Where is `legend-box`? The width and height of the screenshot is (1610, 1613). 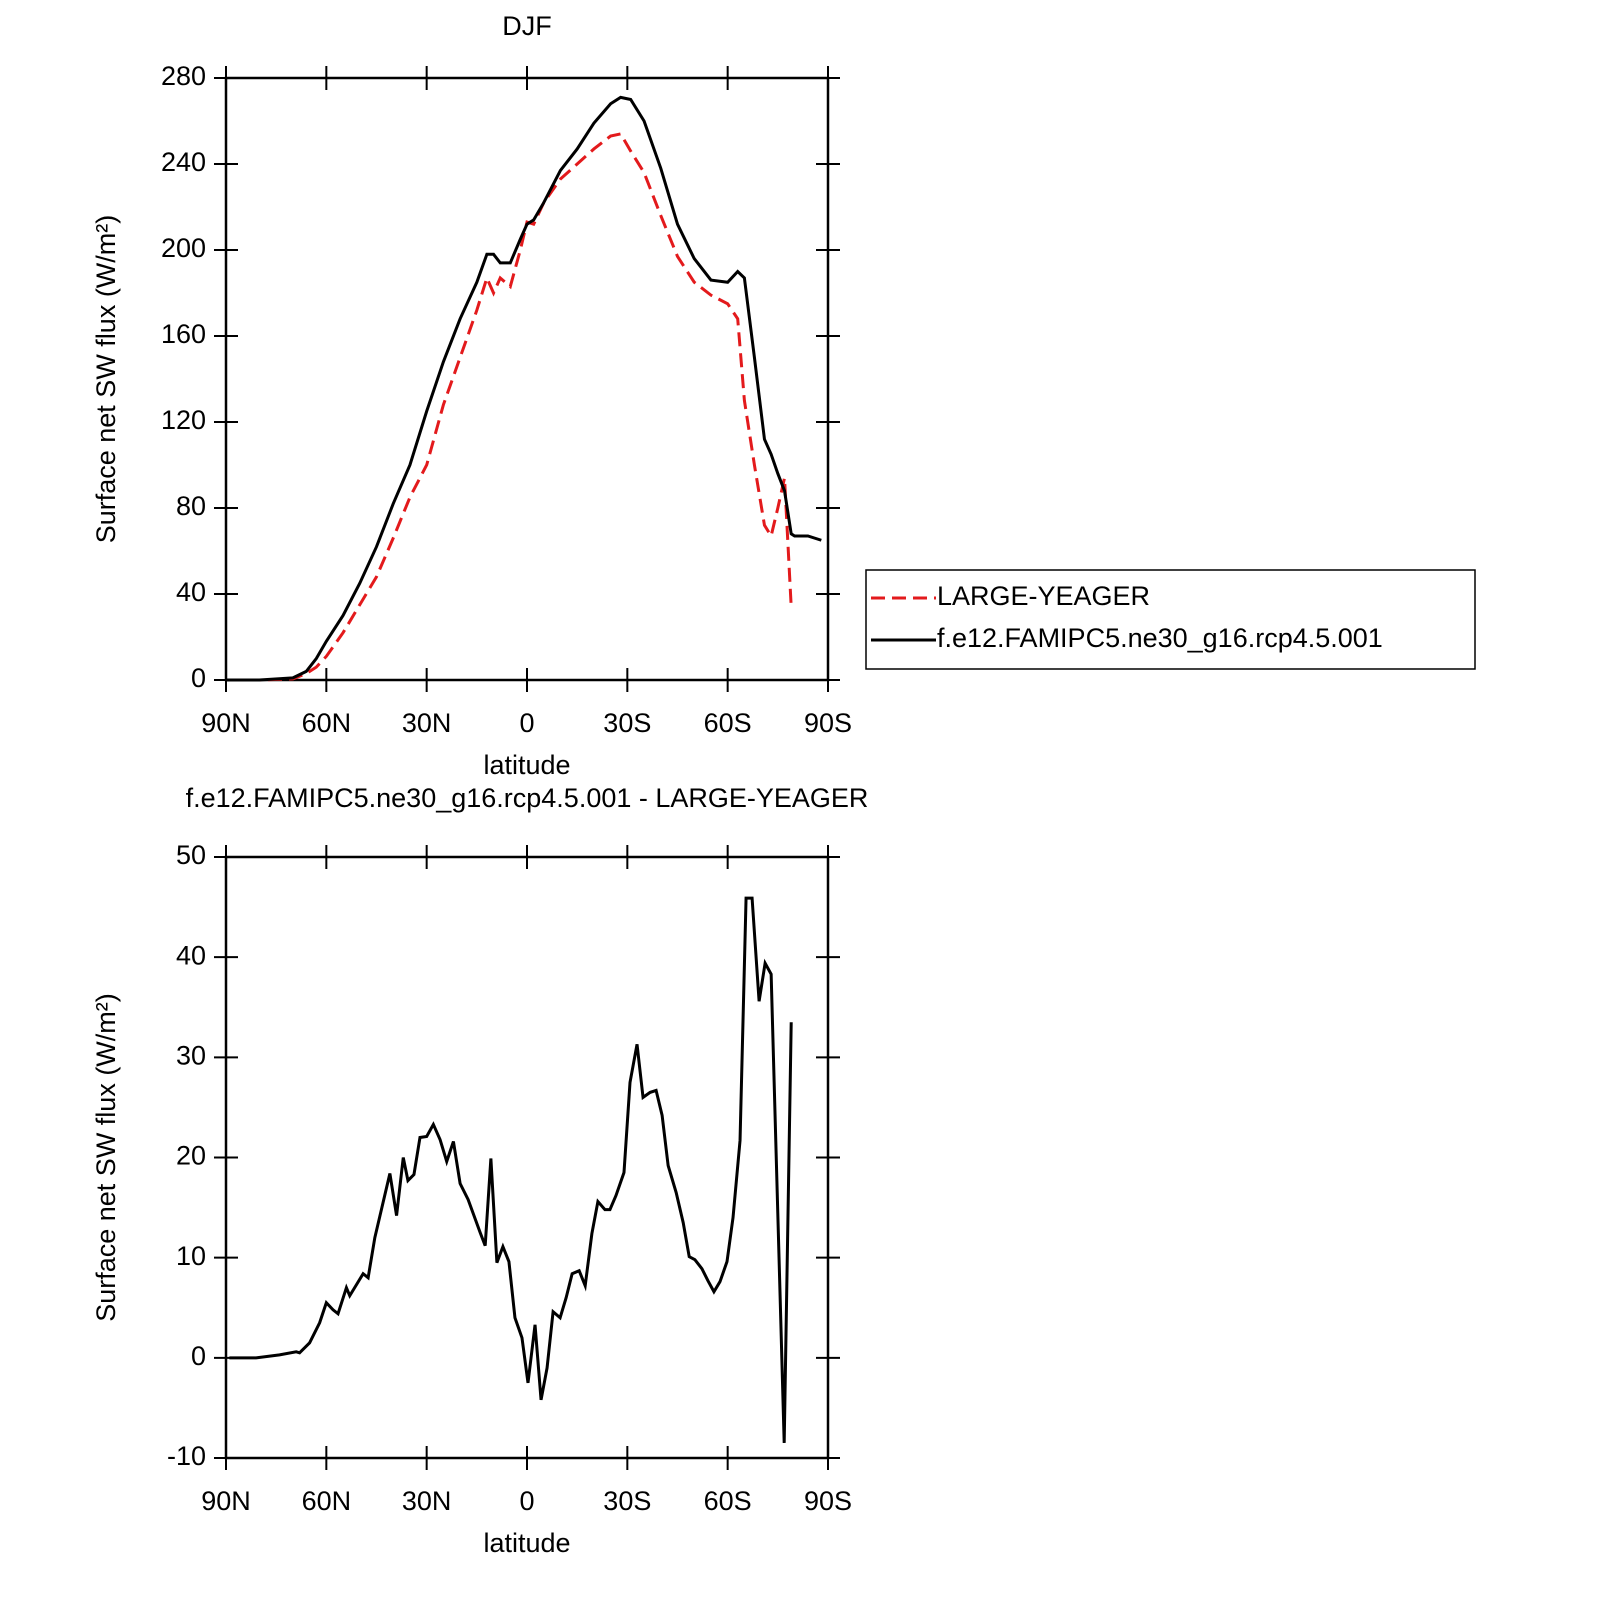
legend-box is located at coordinates (1170, 619).